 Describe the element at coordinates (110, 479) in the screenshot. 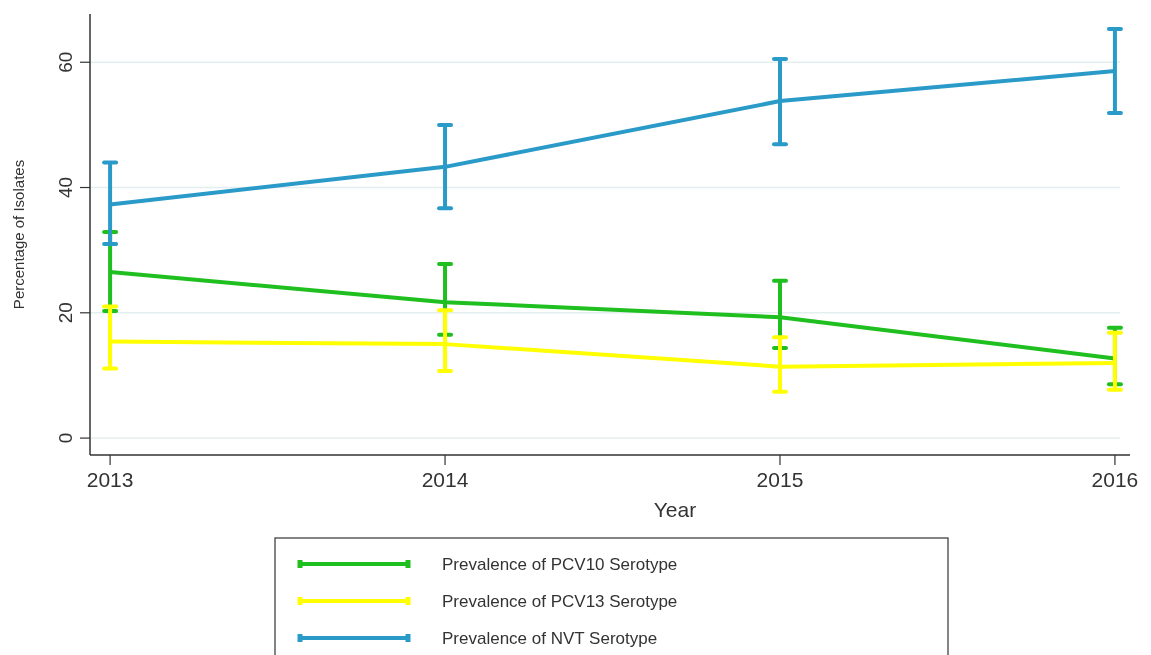

I see `x-tick-label: 2013` at that location.